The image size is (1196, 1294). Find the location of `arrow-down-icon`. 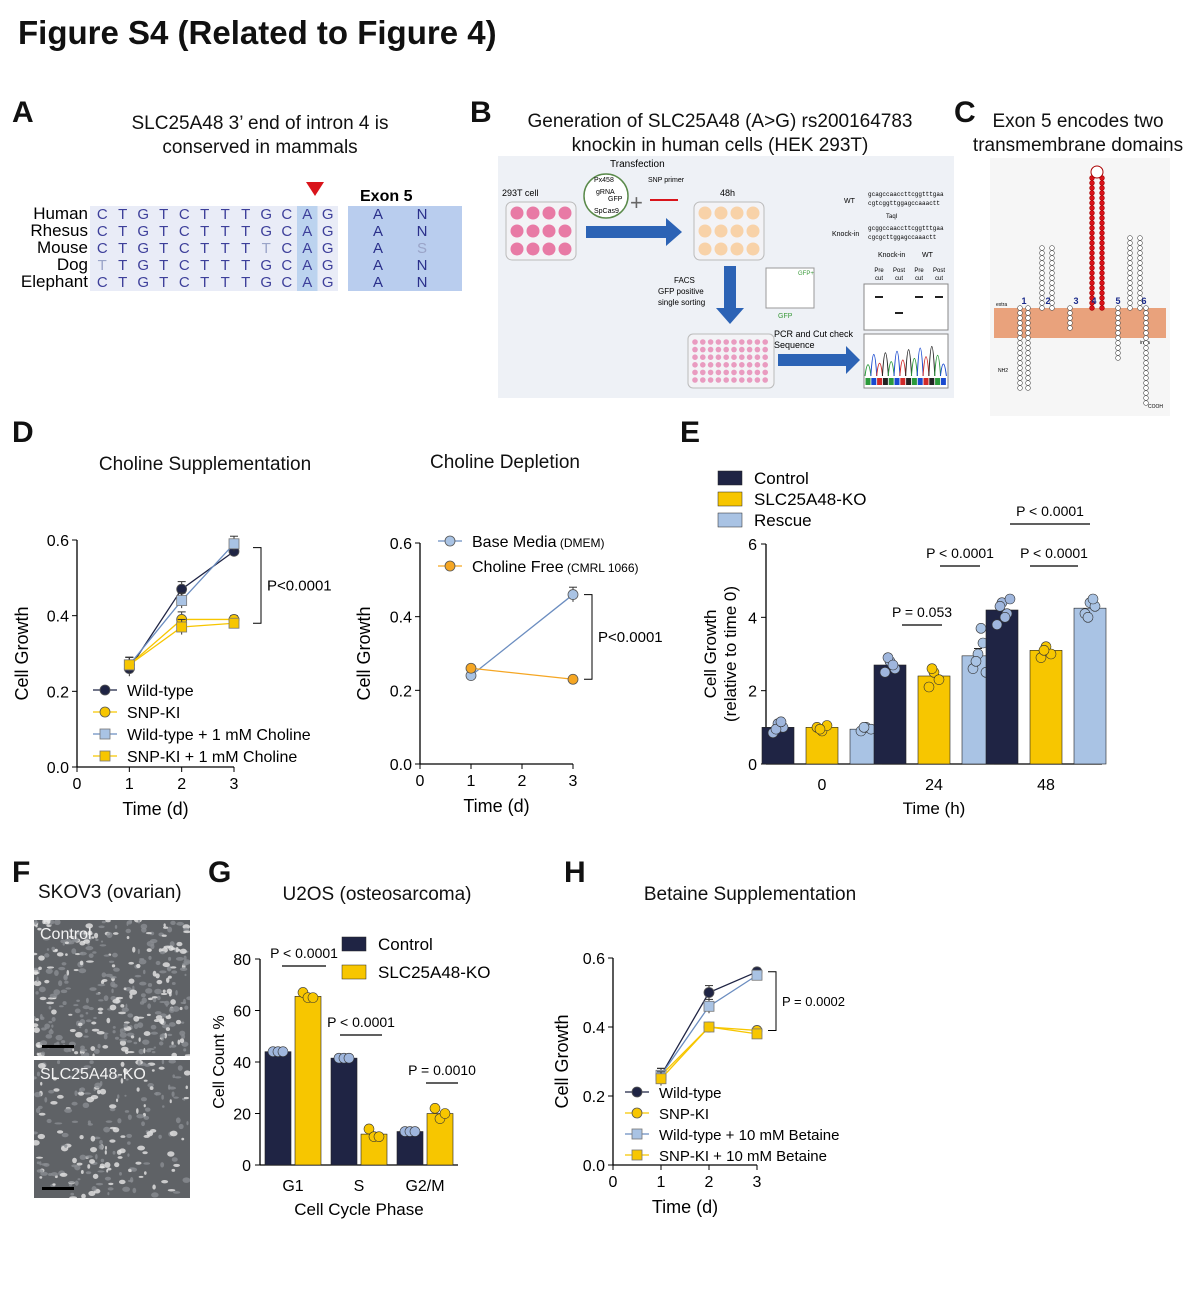

arrow-down-icon is located at coordinates (730, 295).